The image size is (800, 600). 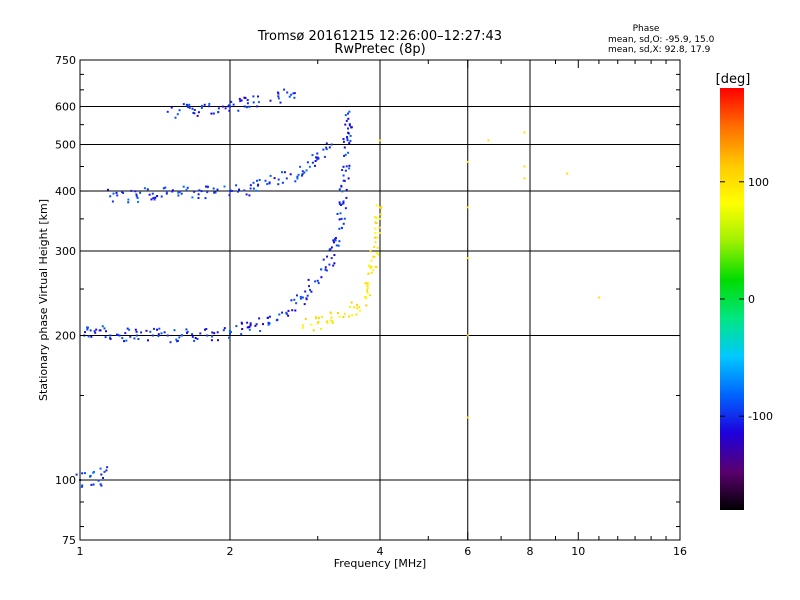 I want to click on y-tick-label: 400, so click(x=65, y=191).